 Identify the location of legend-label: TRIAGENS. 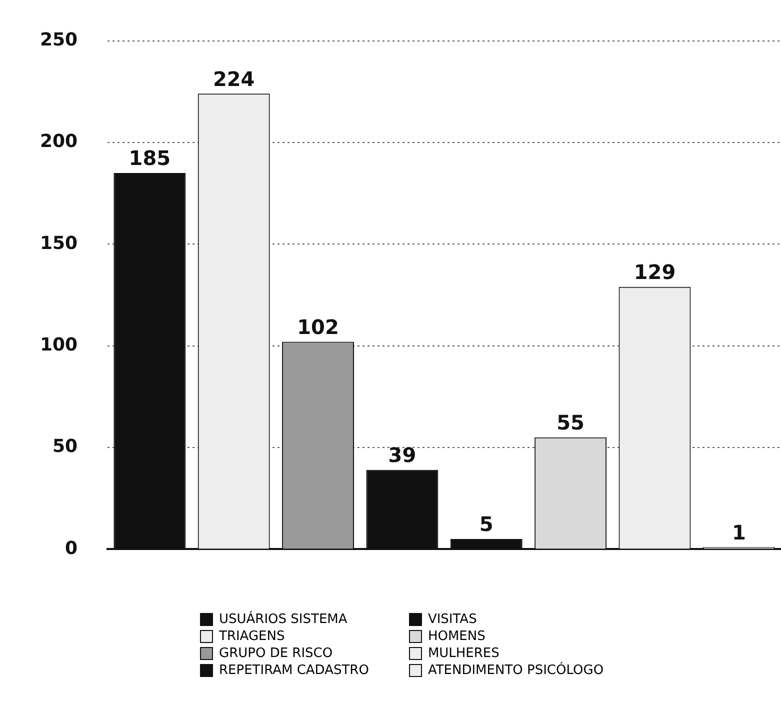
(252, 636).